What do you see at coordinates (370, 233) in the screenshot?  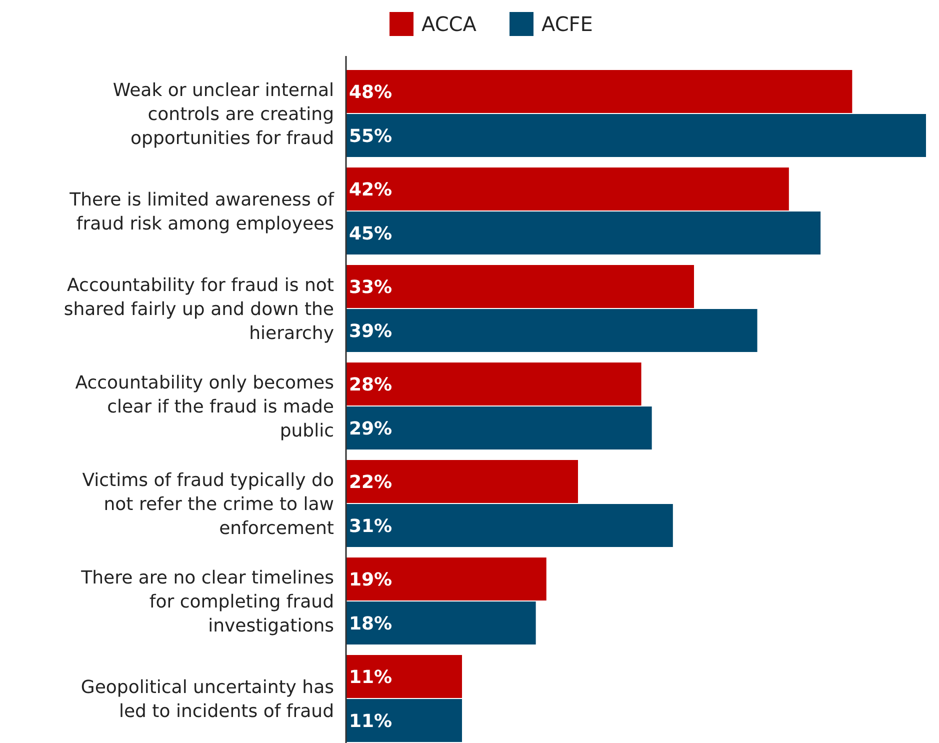 I see `data-label: 45%` at bounding box center [370, 233].